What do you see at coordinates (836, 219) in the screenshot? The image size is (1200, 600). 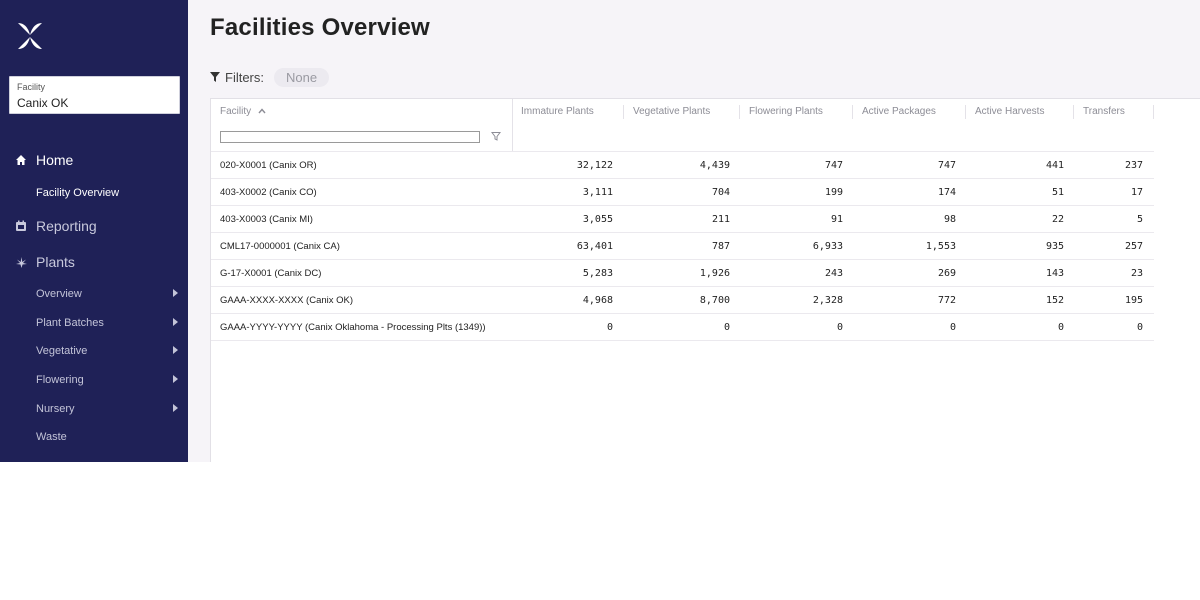 I see `cell-flowering: 91` at bounding box center [836, 219].